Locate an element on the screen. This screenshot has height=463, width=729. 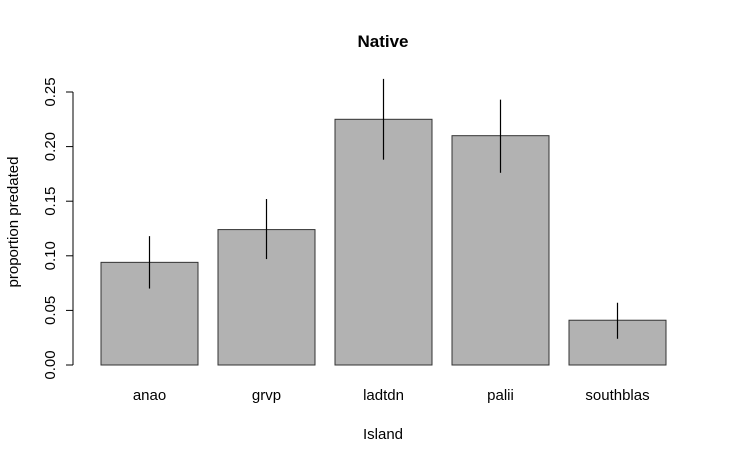
x-tick-label: ladtdn is located at coordinates (383, 395).